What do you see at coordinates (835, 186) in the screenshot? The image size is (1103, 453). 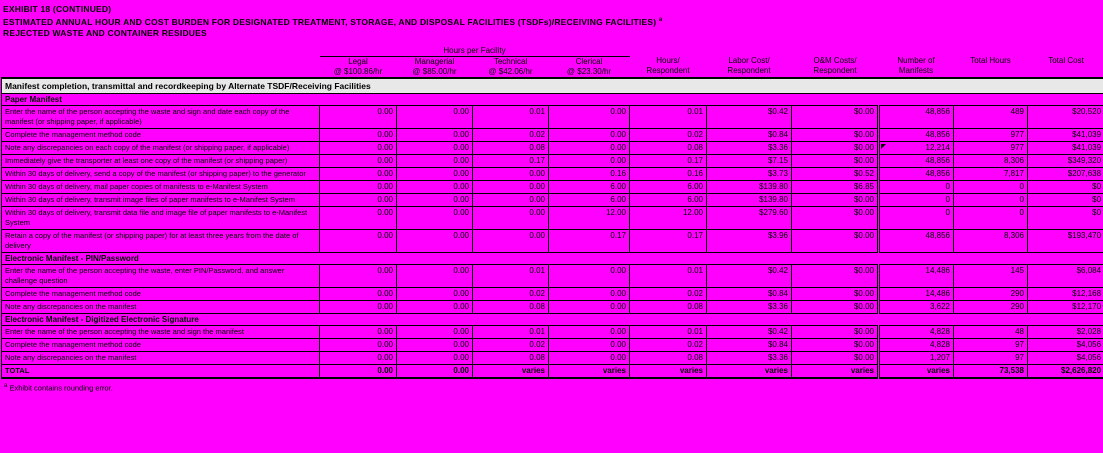 I see `cell-value: $6.85` at bounding box center [835, 186].